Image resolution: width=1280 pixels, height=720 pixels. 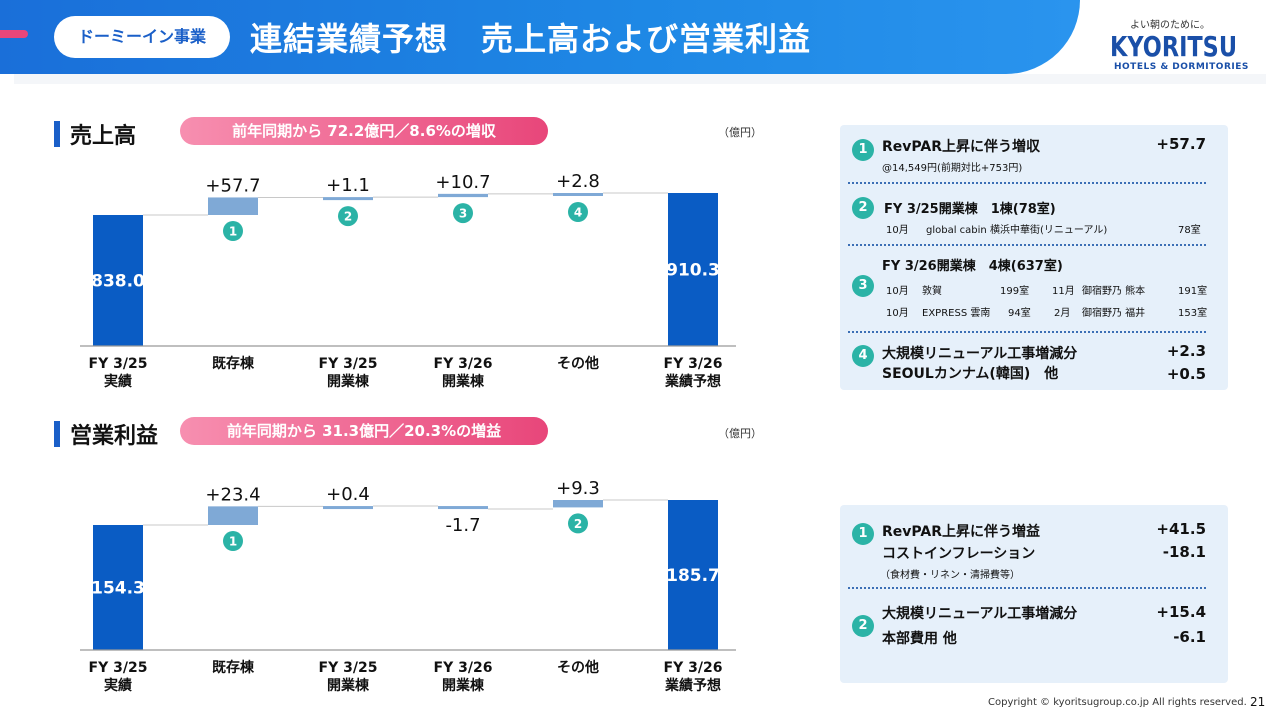 What do you see at coordinates (1186, 351) in the screenshot?
I see `note-value: +2.3` at bounding box center [1186, 351].